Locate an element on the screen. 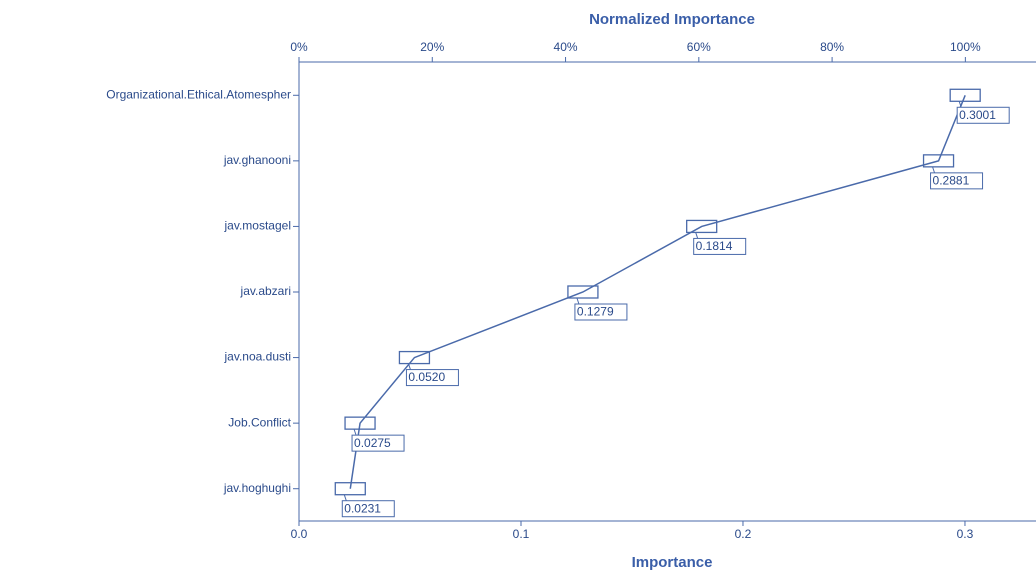 The height and width of the screenshot is (573, 1036). value-label: 0.2881 is located at coordinates (951, 181).